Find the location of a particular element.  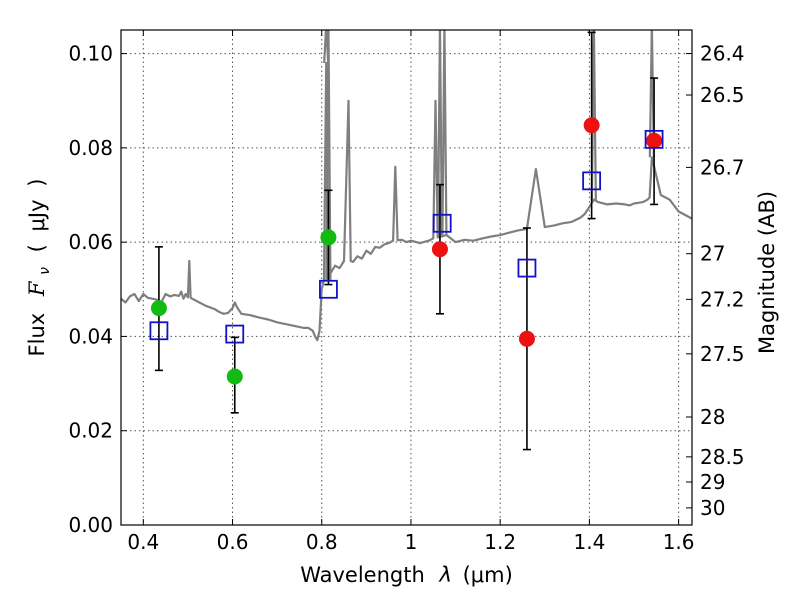

y-tick-label: 0.04 is located at coordinates (90, 336).